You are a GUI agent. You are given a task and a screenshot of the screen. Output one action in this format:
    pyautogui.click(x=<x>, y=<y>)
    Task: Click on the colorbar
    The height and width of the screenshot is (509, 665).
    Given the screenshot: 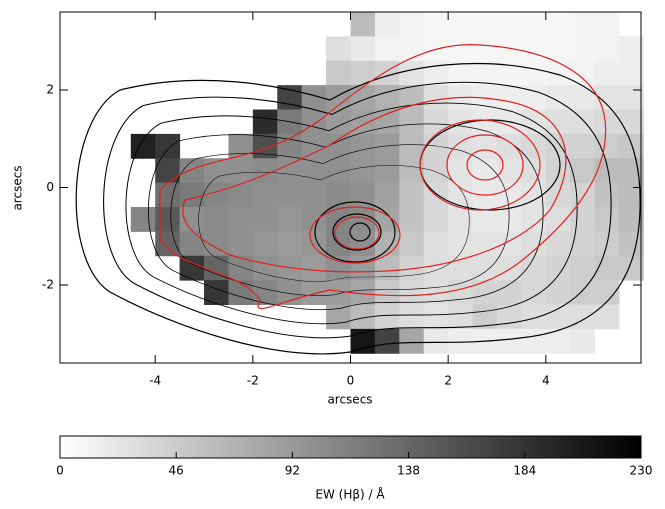 What is the action you would take?
    pyautogui.click(x=350, y=447)
    